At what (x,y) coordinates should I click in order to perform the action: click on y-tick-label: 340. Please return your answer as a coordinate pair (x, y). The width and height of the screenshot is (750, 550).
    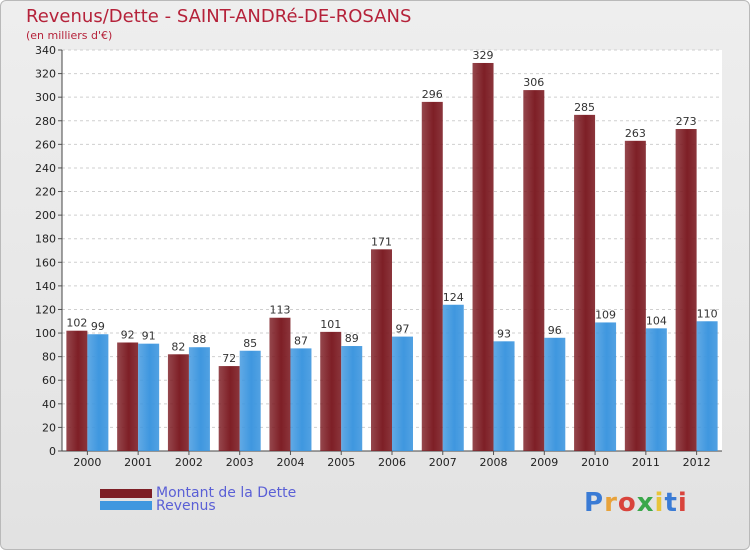
    Looking at the image, I should click on (45, 50).